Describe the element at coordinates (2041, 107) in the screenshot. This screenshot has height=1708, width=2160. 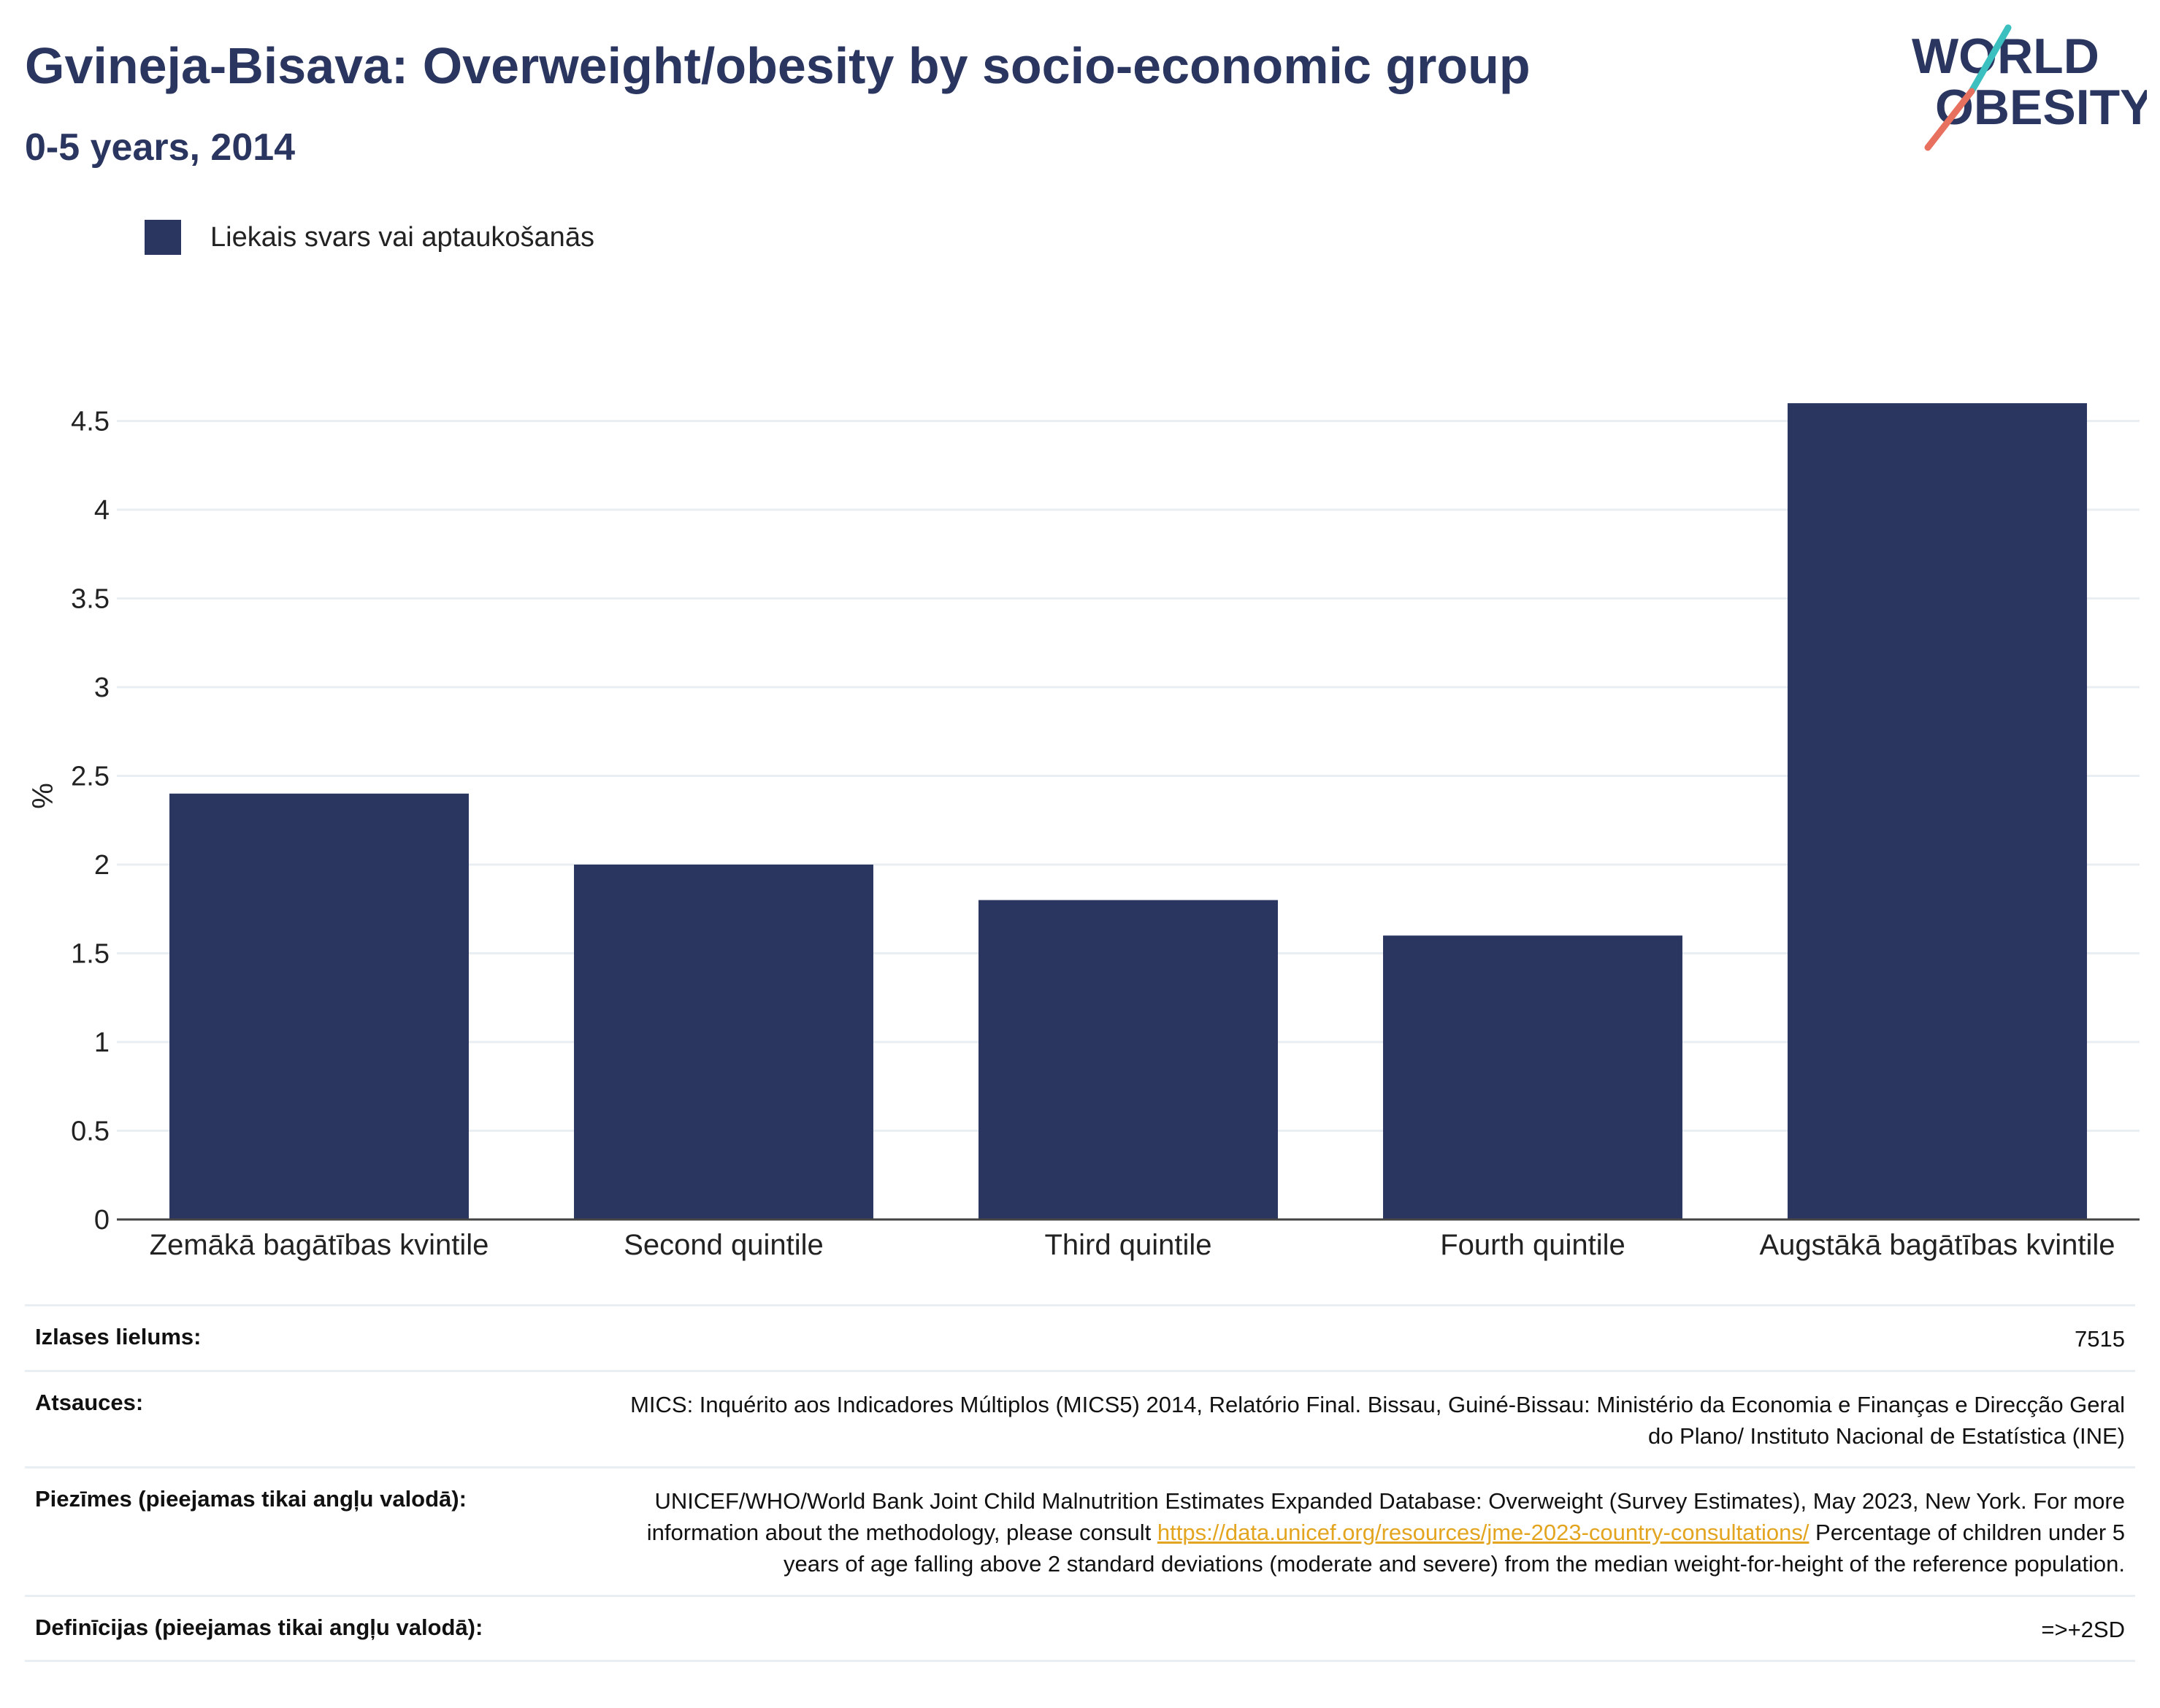
I see `logo-word-obesity: OBESITY` at that location.